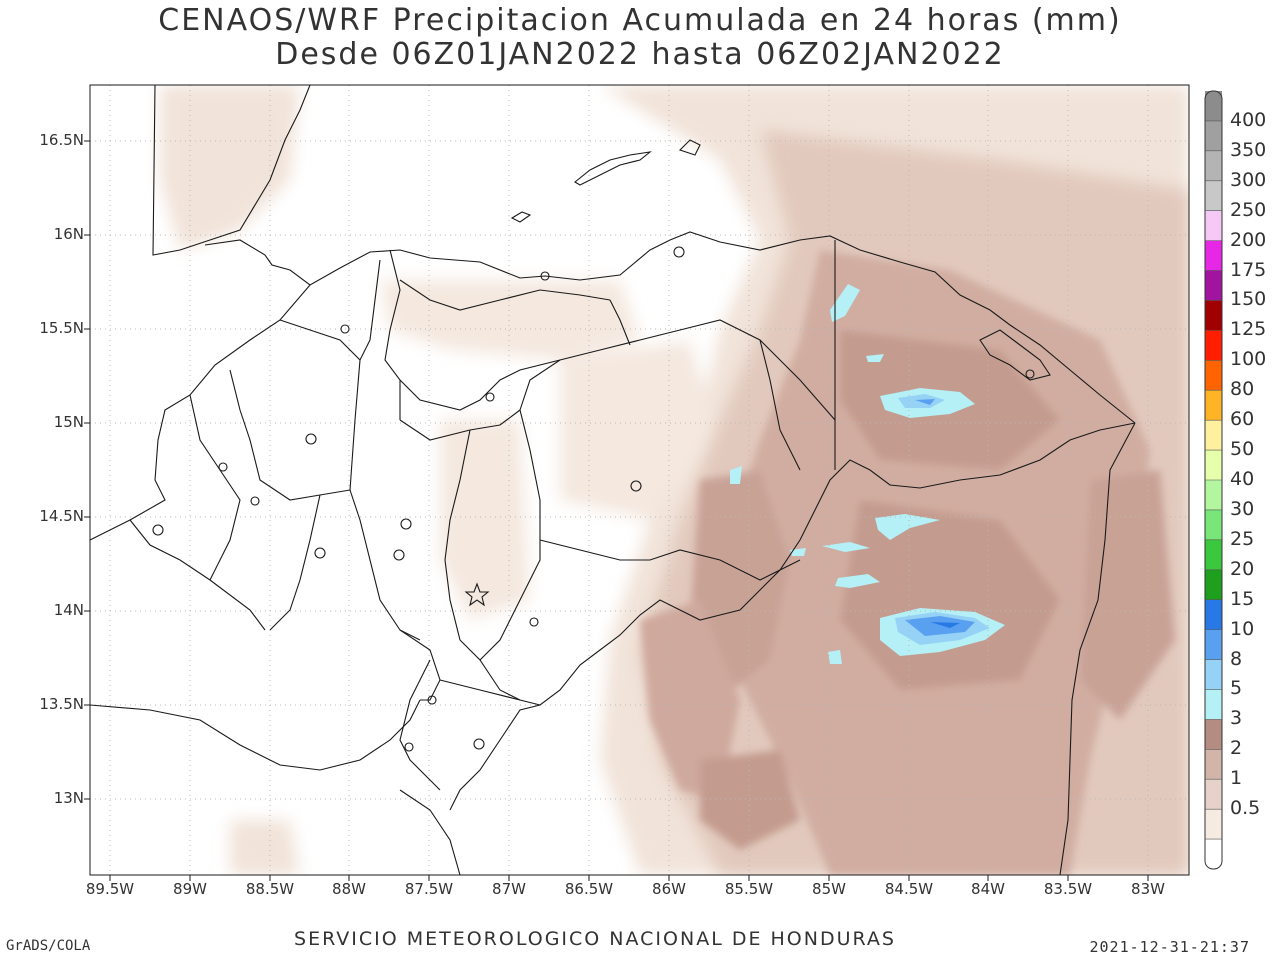 The image size is (1280, 960). I want to click on colorbar-label: 100, so click(1248, 359).